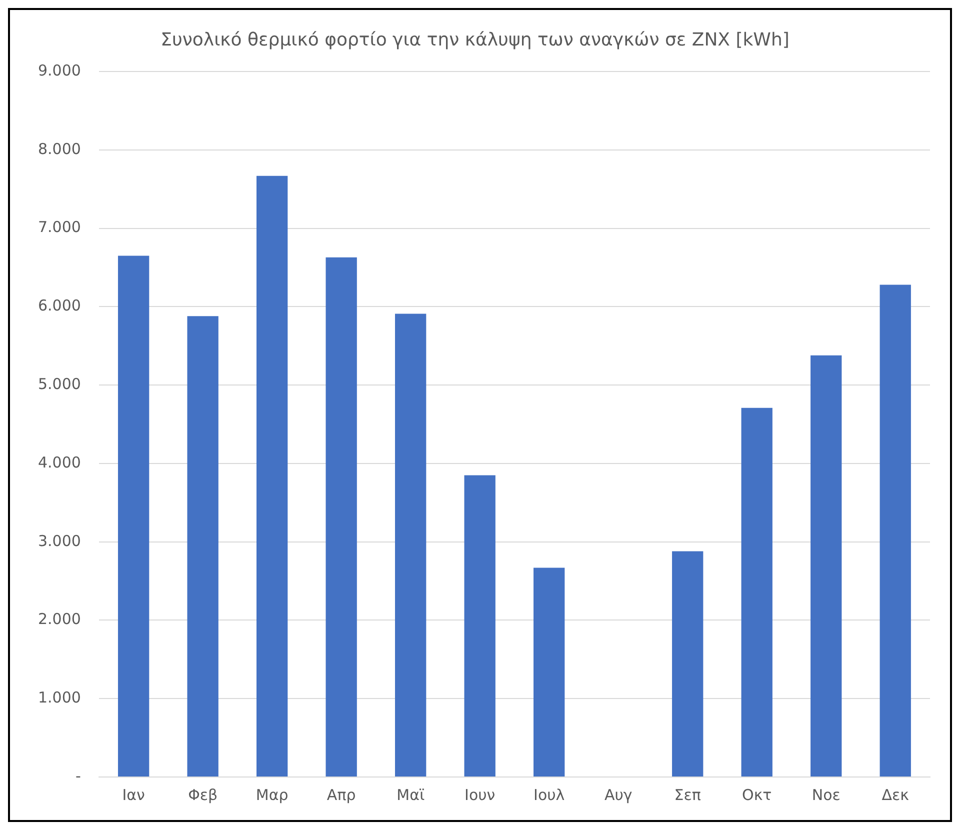  I want to click on y-tick-label: 8.000, so click(59, 149).